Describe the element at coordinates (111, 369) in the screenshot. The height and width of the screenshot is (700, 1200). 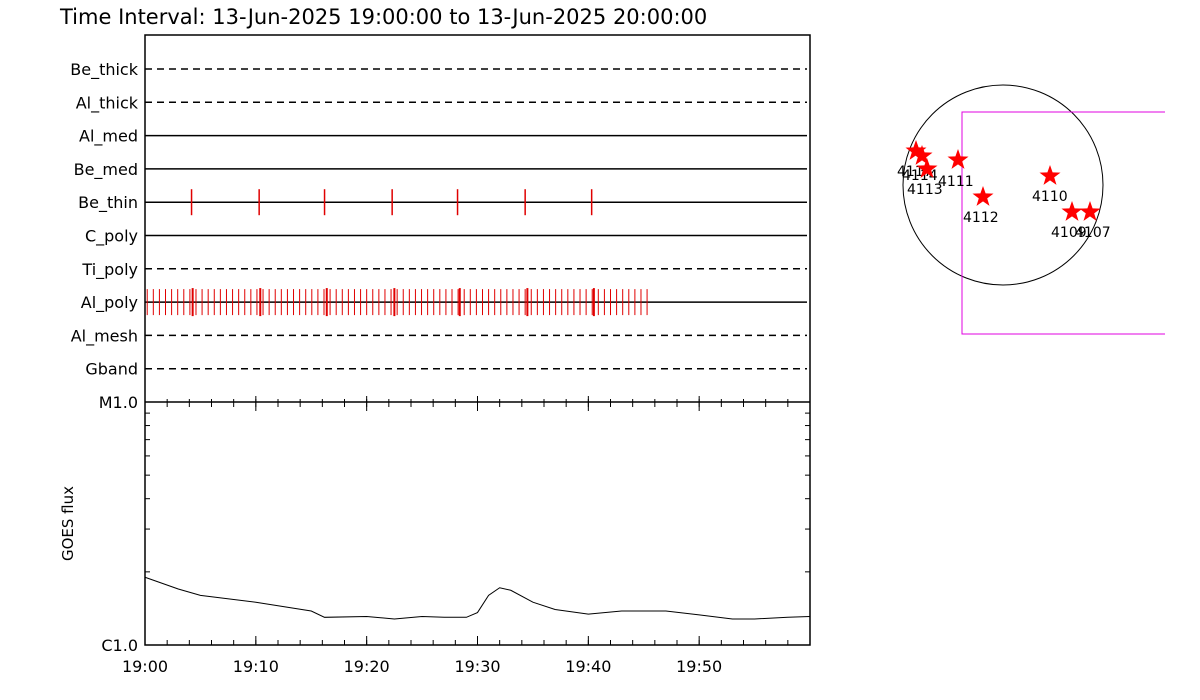
I see `filter-label: Gband` at that location.